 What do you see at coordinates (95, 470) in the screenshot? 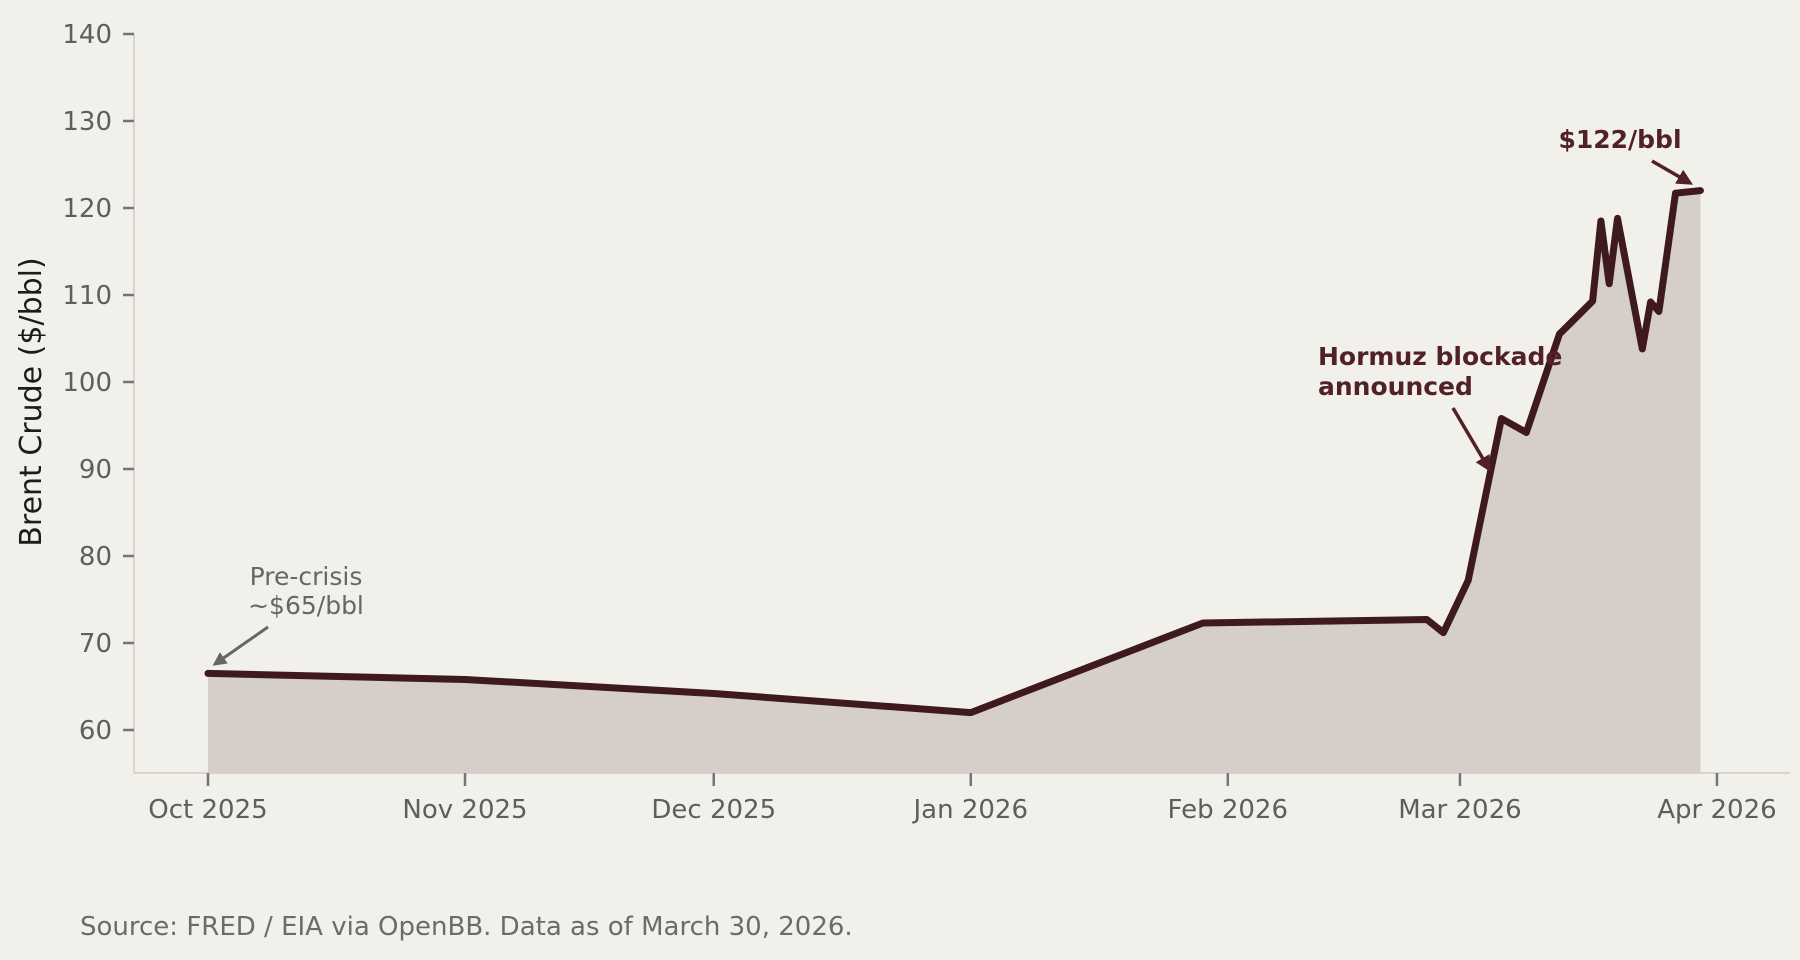
I see `y-tick-label: 90` at bounding box center [95, 470].